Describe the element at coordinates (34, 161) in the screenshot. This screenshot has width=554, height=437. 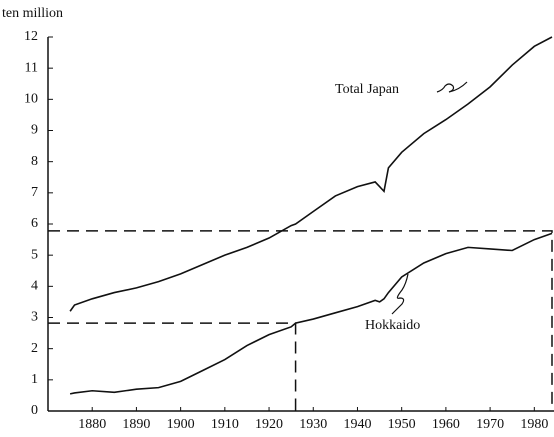
I see `y-tick-label: 8` at that location.